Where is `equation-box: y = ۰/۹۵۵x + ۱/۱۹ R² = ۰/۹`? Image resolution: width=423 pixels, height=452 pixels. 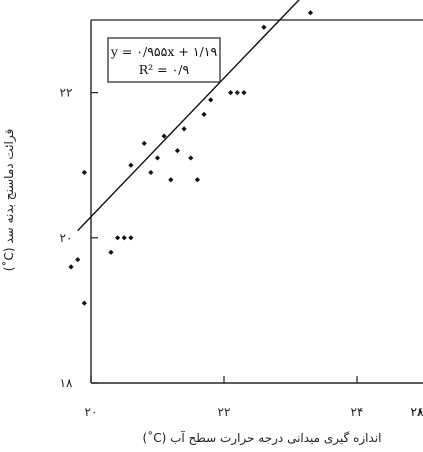
equation-box: y = ۰/۹۵۵x + ۱/۱۹ R² = ۰/۹ is located at coordinates (164, 60).